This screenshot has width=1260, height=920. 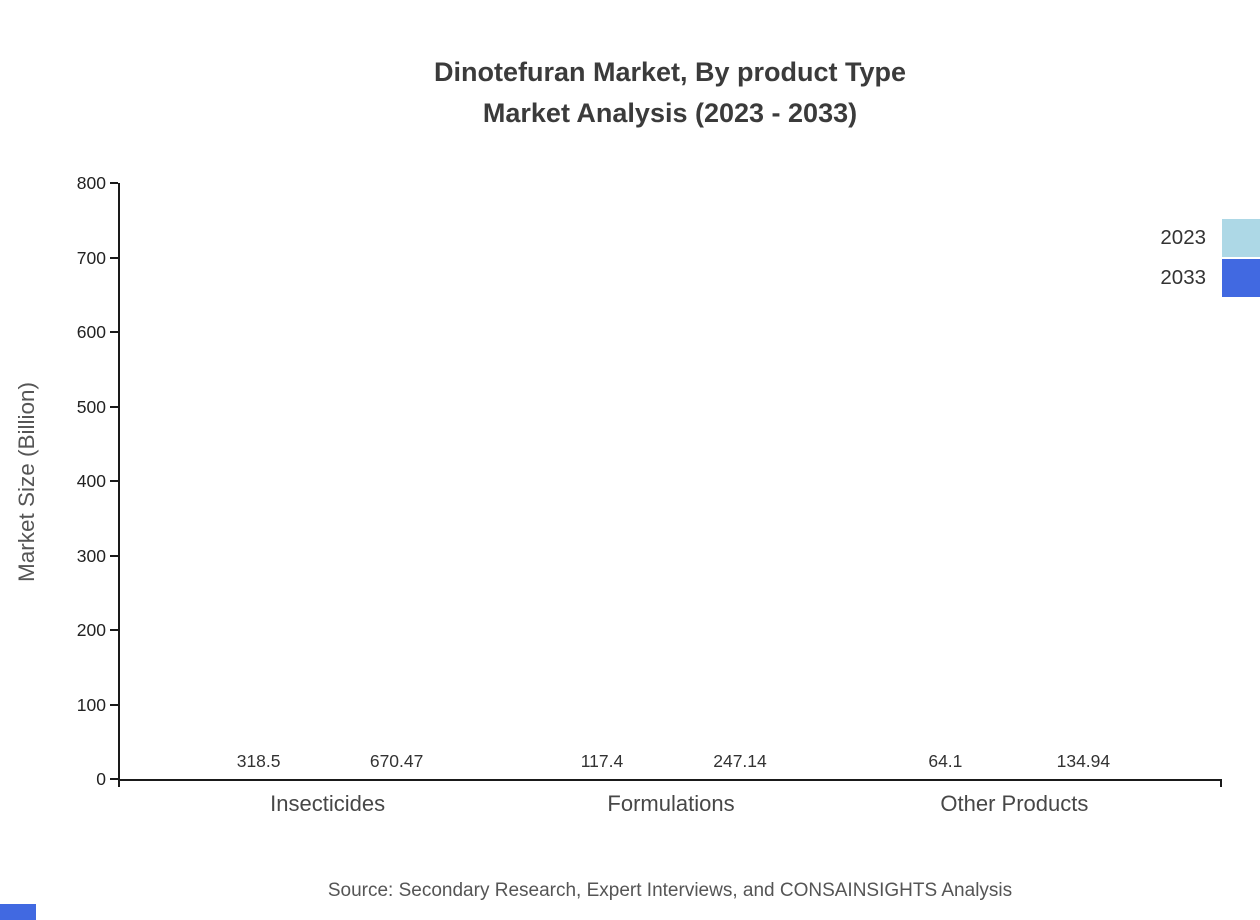 What do you see at coordinates (91, 332) in the screenshot?
I see `y-tick-label: 600` at bounding box center [91, 332].